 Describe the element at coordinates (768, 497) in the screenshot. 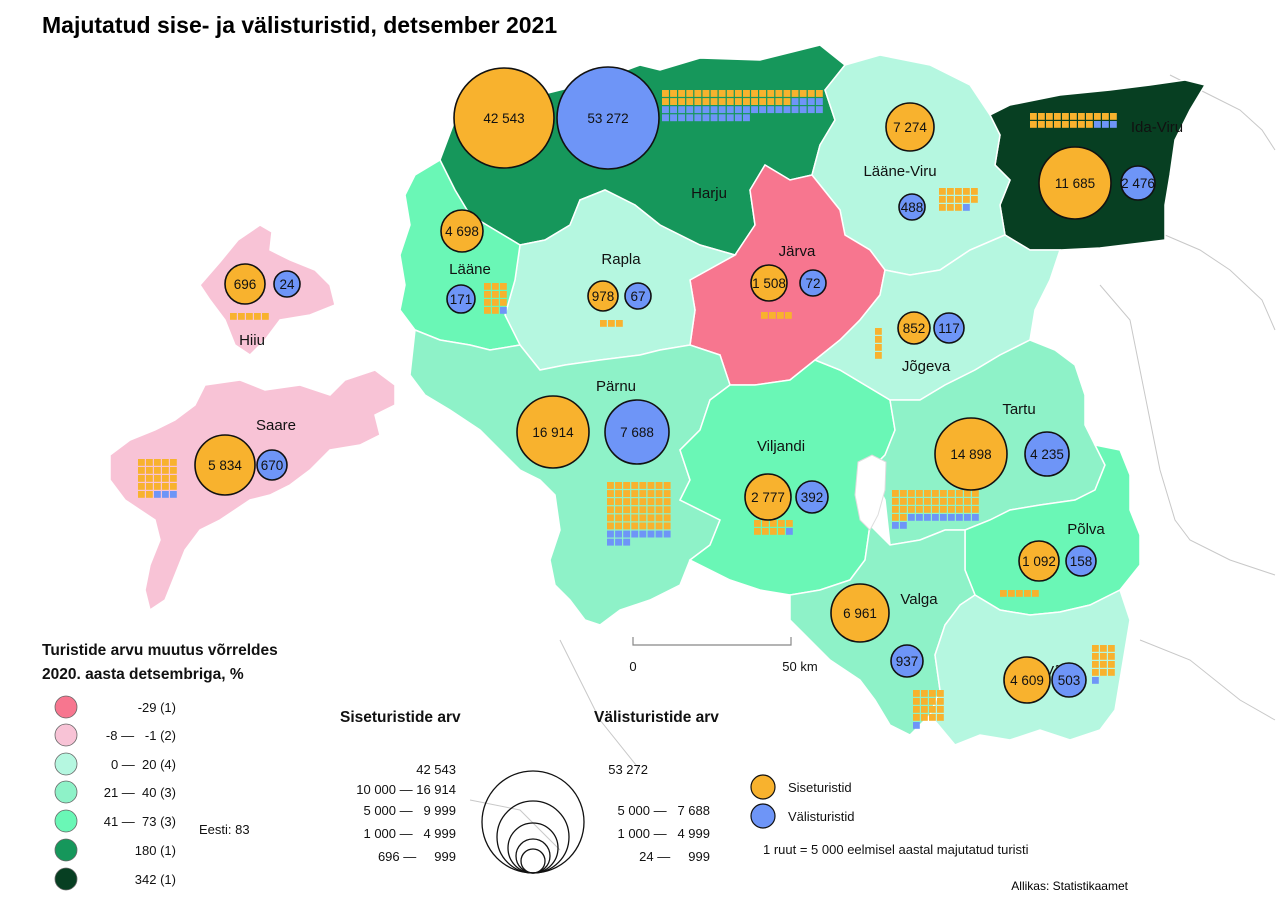

I see `value-viljandi-domestic: 2 777` at that location.